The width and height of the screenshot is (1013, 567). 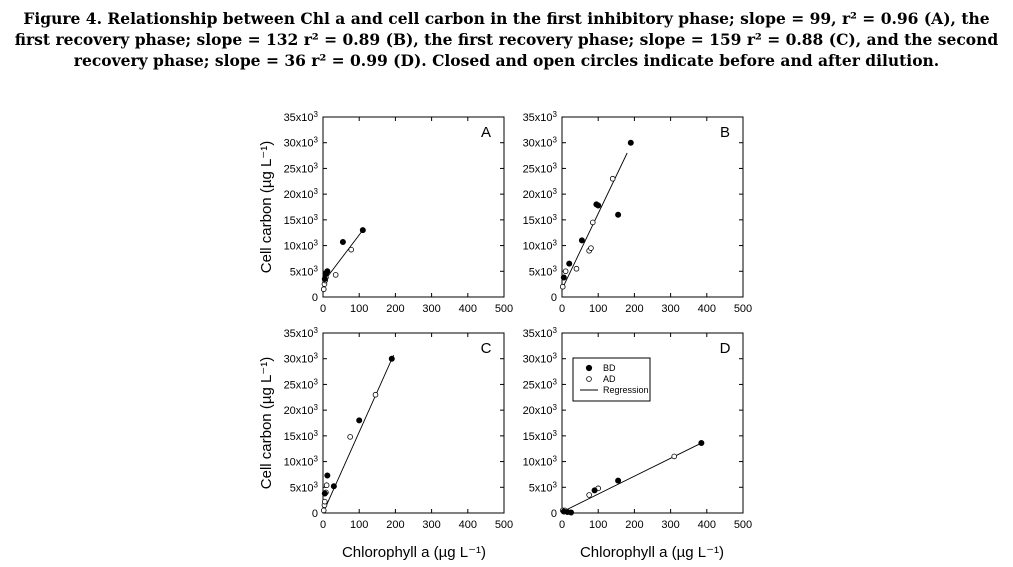 What do you see at coordinates (609, 368) in the screenshot?
I see `legend-bd-label: BD` at bounding box center [609, 368].